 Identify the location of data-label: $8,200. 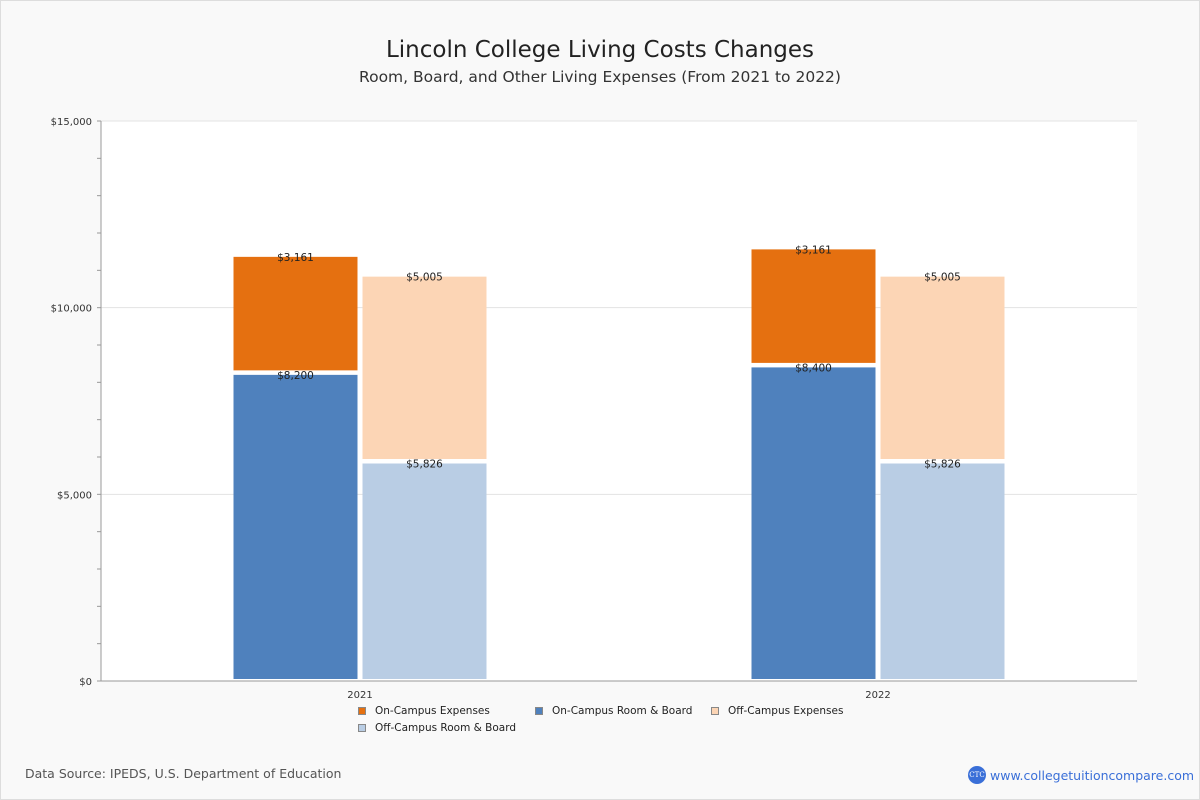
(295, 376).